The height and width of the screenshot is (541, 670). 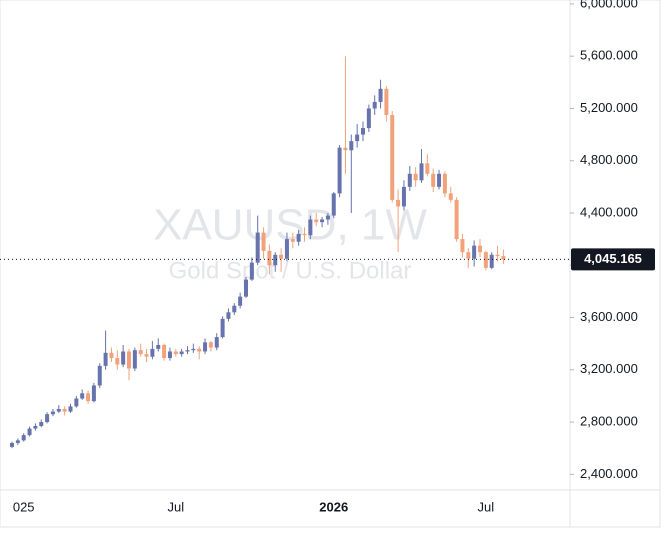 I want to click on watermark: XAUUSD, 1W, so click(x=290, y=225).